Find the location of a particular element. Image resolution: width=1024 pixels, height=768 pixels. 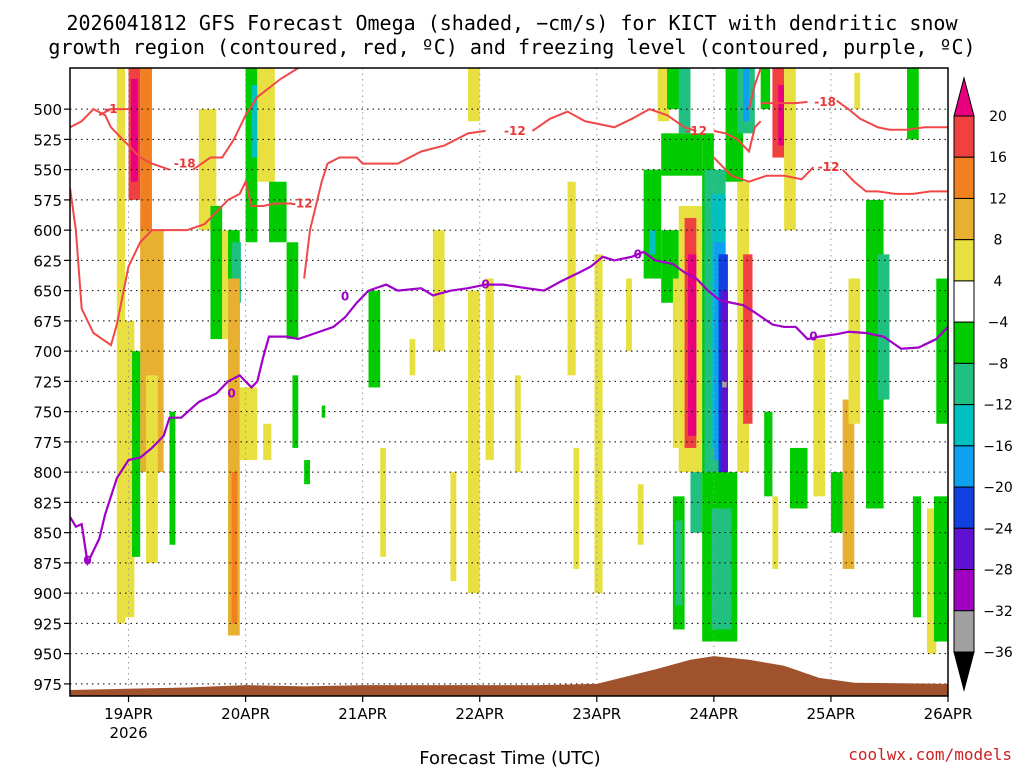

colorbar-tick-label: −28 is located at coordinates (998, 571).